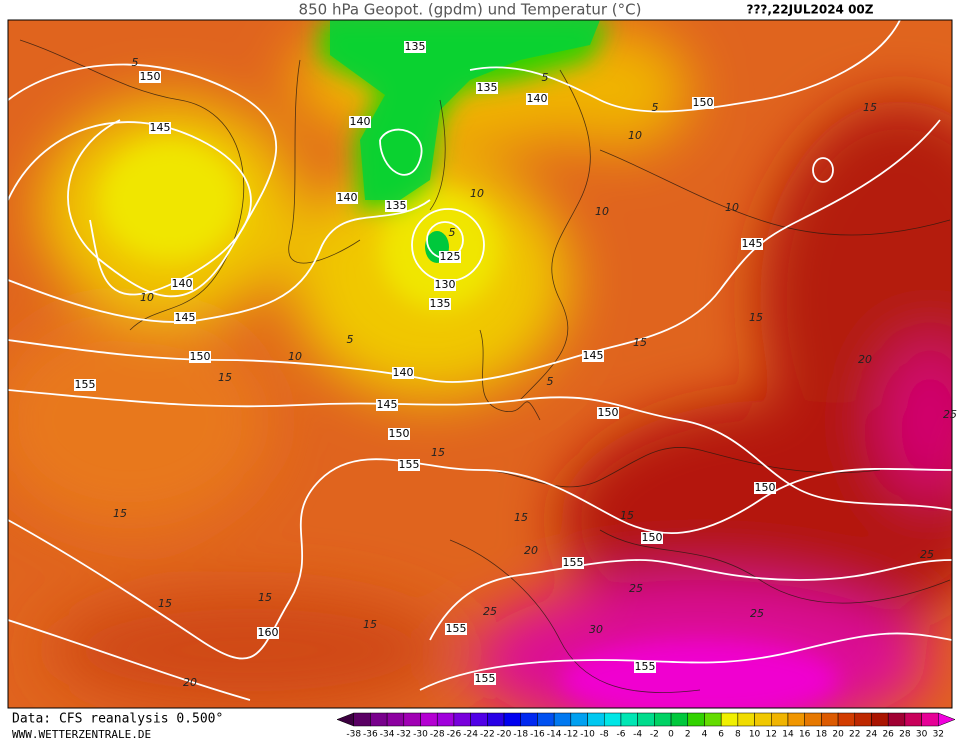 The width and height of the screenshot is (959, 741). Describe the element at coordinates (604, 735) in the screenshot. I see `colorbar-label: -8` at that location.